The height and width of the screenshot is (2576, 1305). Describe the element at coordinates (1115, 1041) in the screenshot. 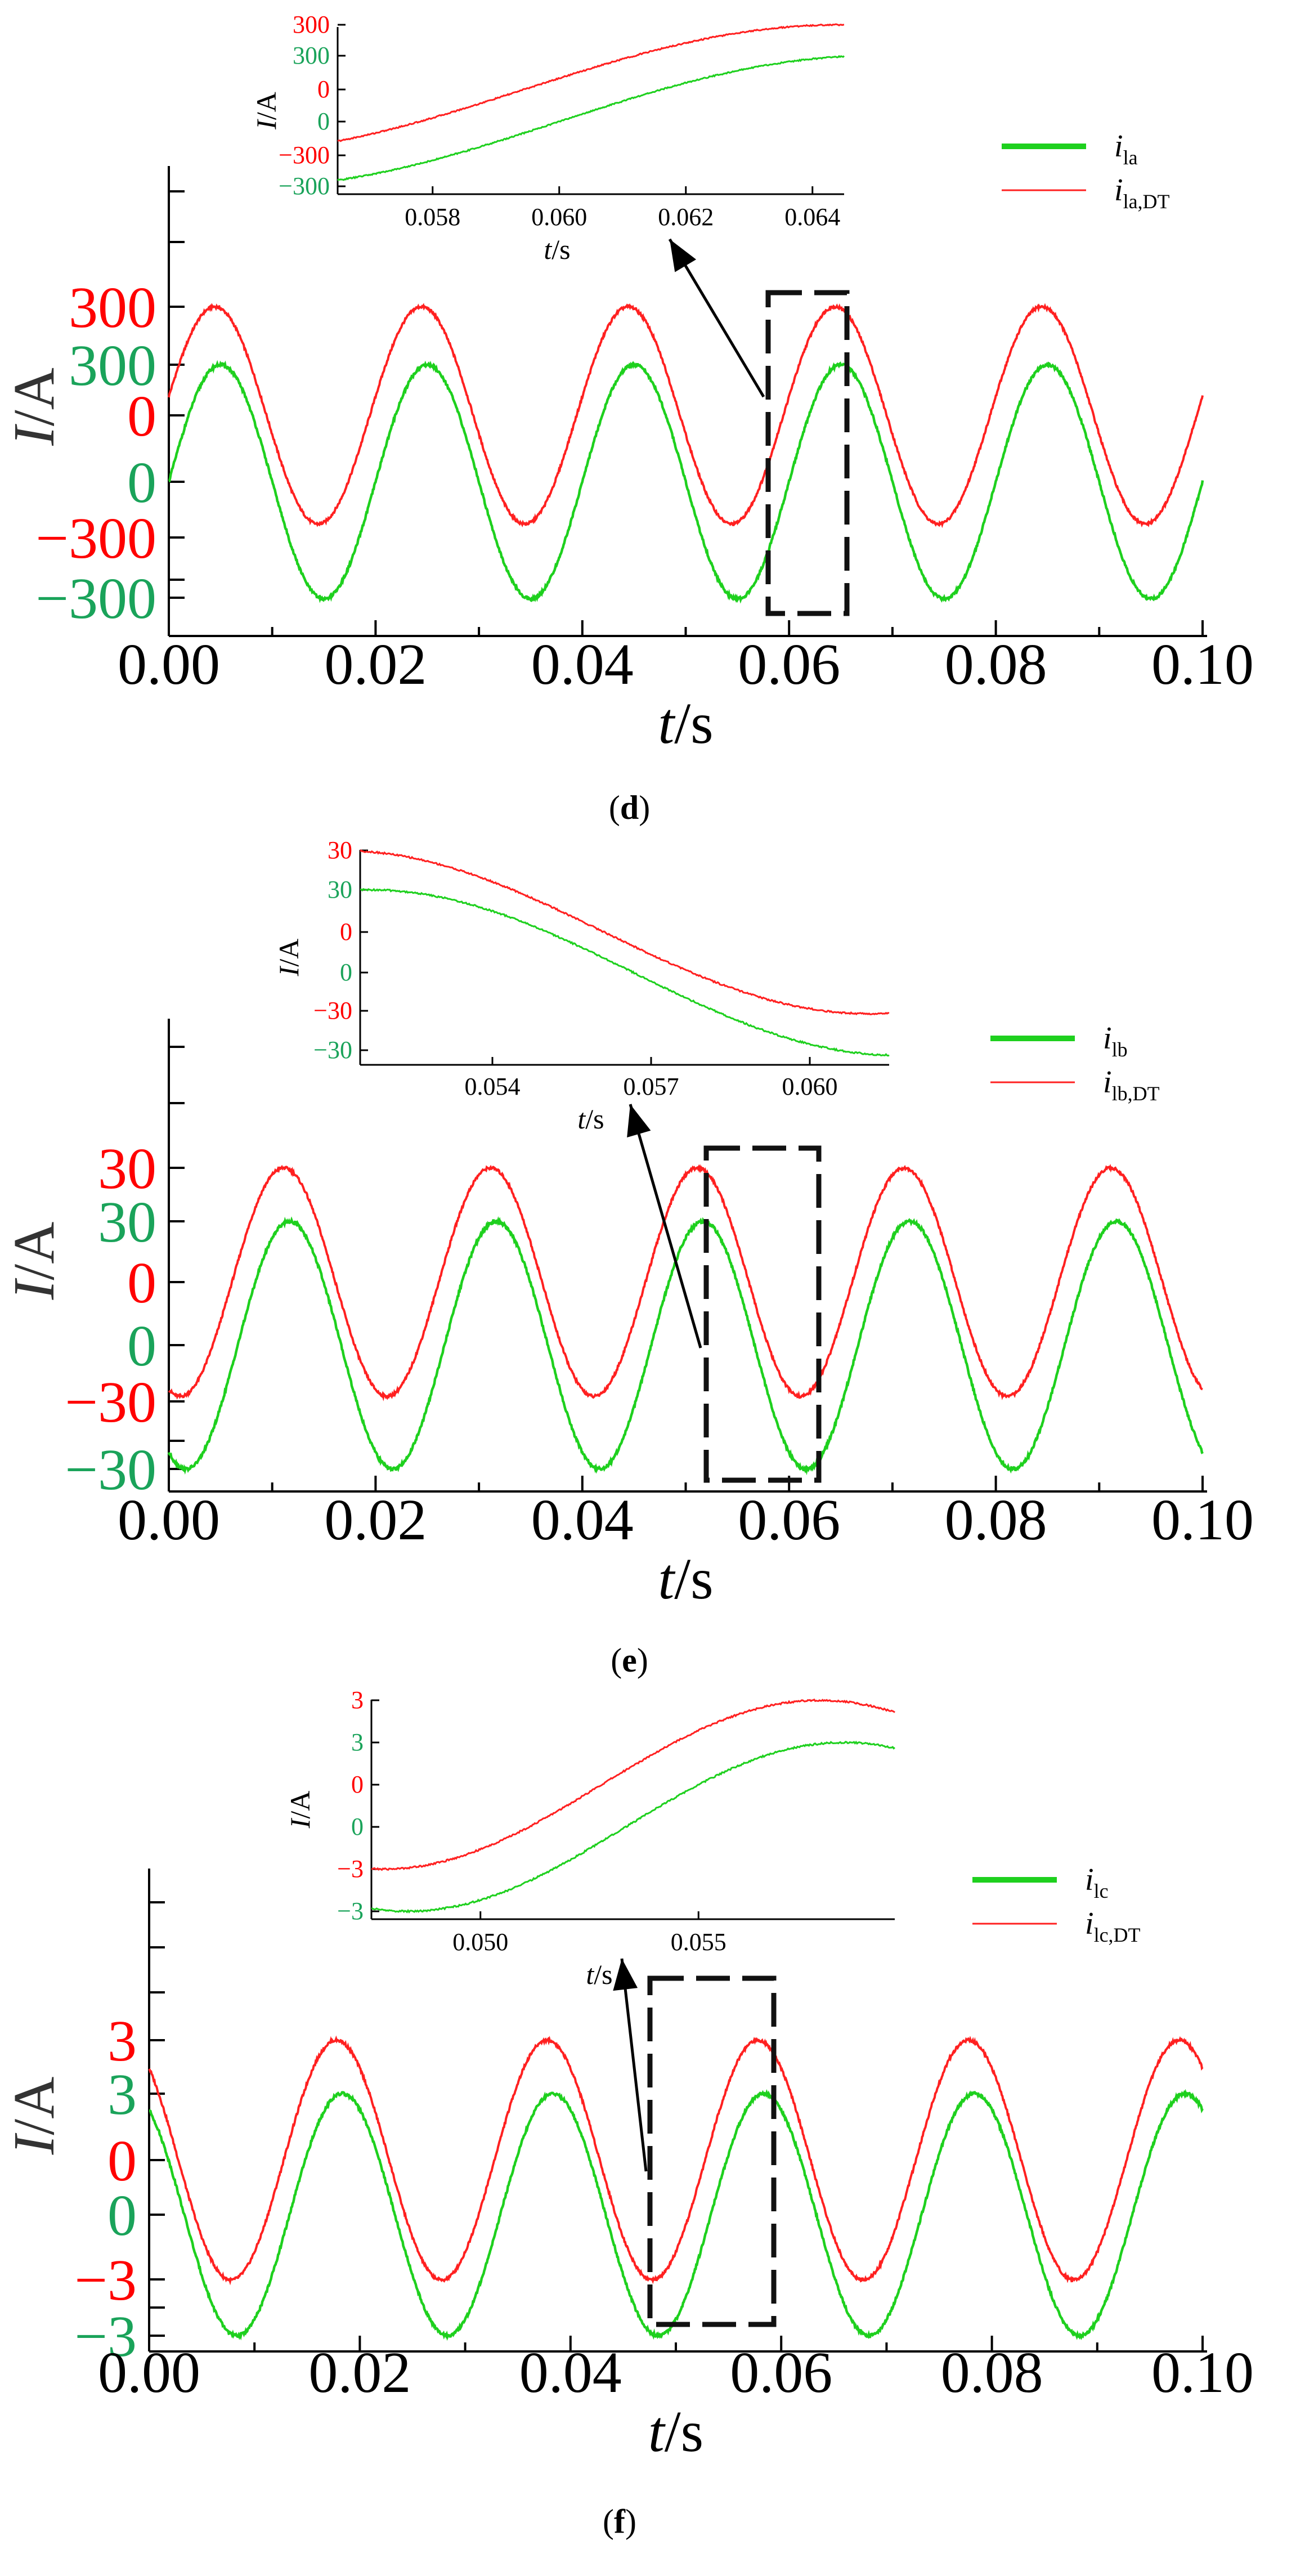

I see `legend-label-i_lb: ilb` at that location.